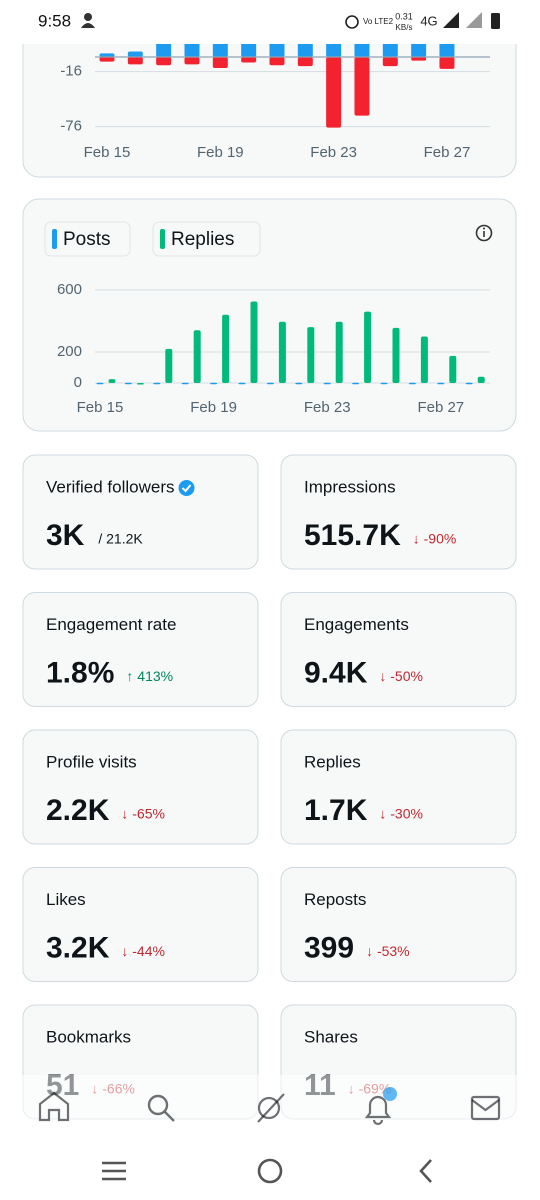 The height and width of the screenshot is (1200, 540). What do you see at coordinates (149, 676) in the screenshot?
I see `metric-change: ↑ 413%` at bounding box center [149, 676].